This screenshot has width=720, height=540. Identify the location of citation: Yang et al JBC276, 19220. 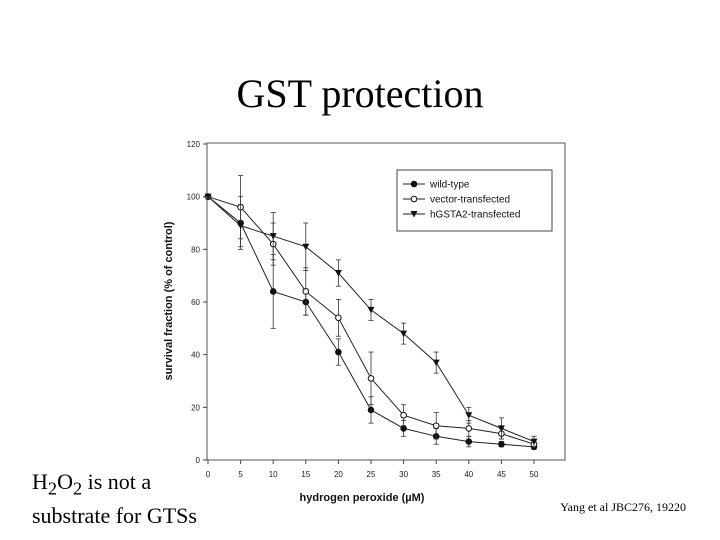
(623, 507).